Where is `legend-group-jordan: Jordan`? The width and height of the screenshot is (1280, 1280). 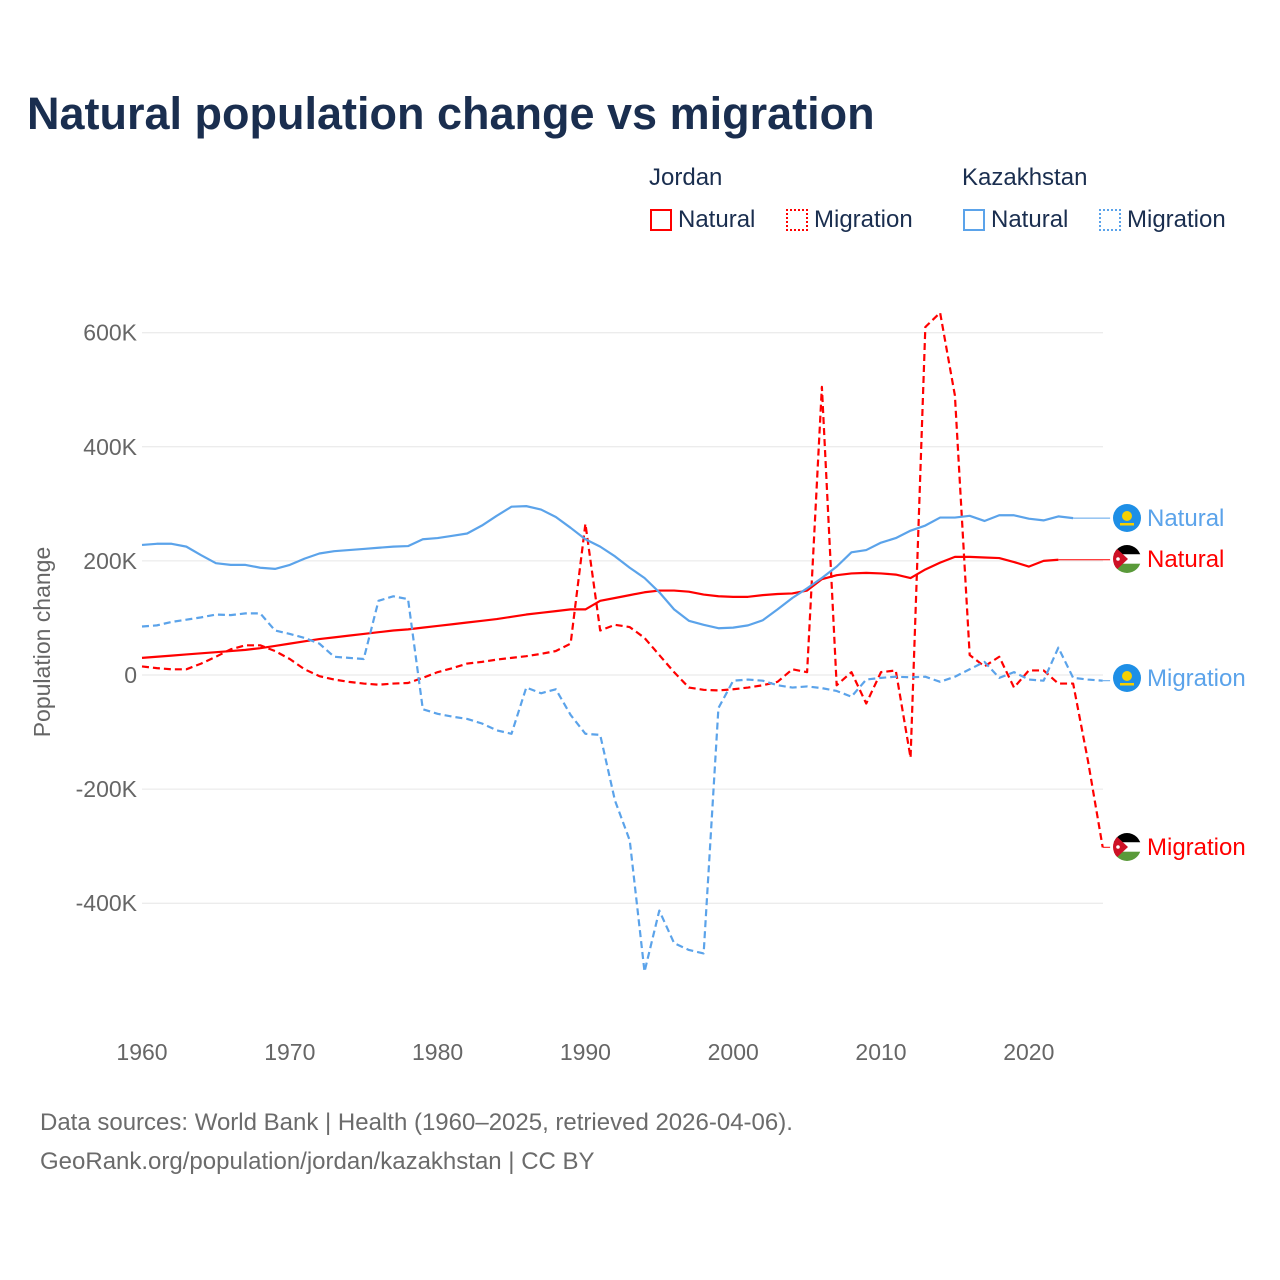
legend-group-jordan: Jordan is located at coordinates (686, 177).